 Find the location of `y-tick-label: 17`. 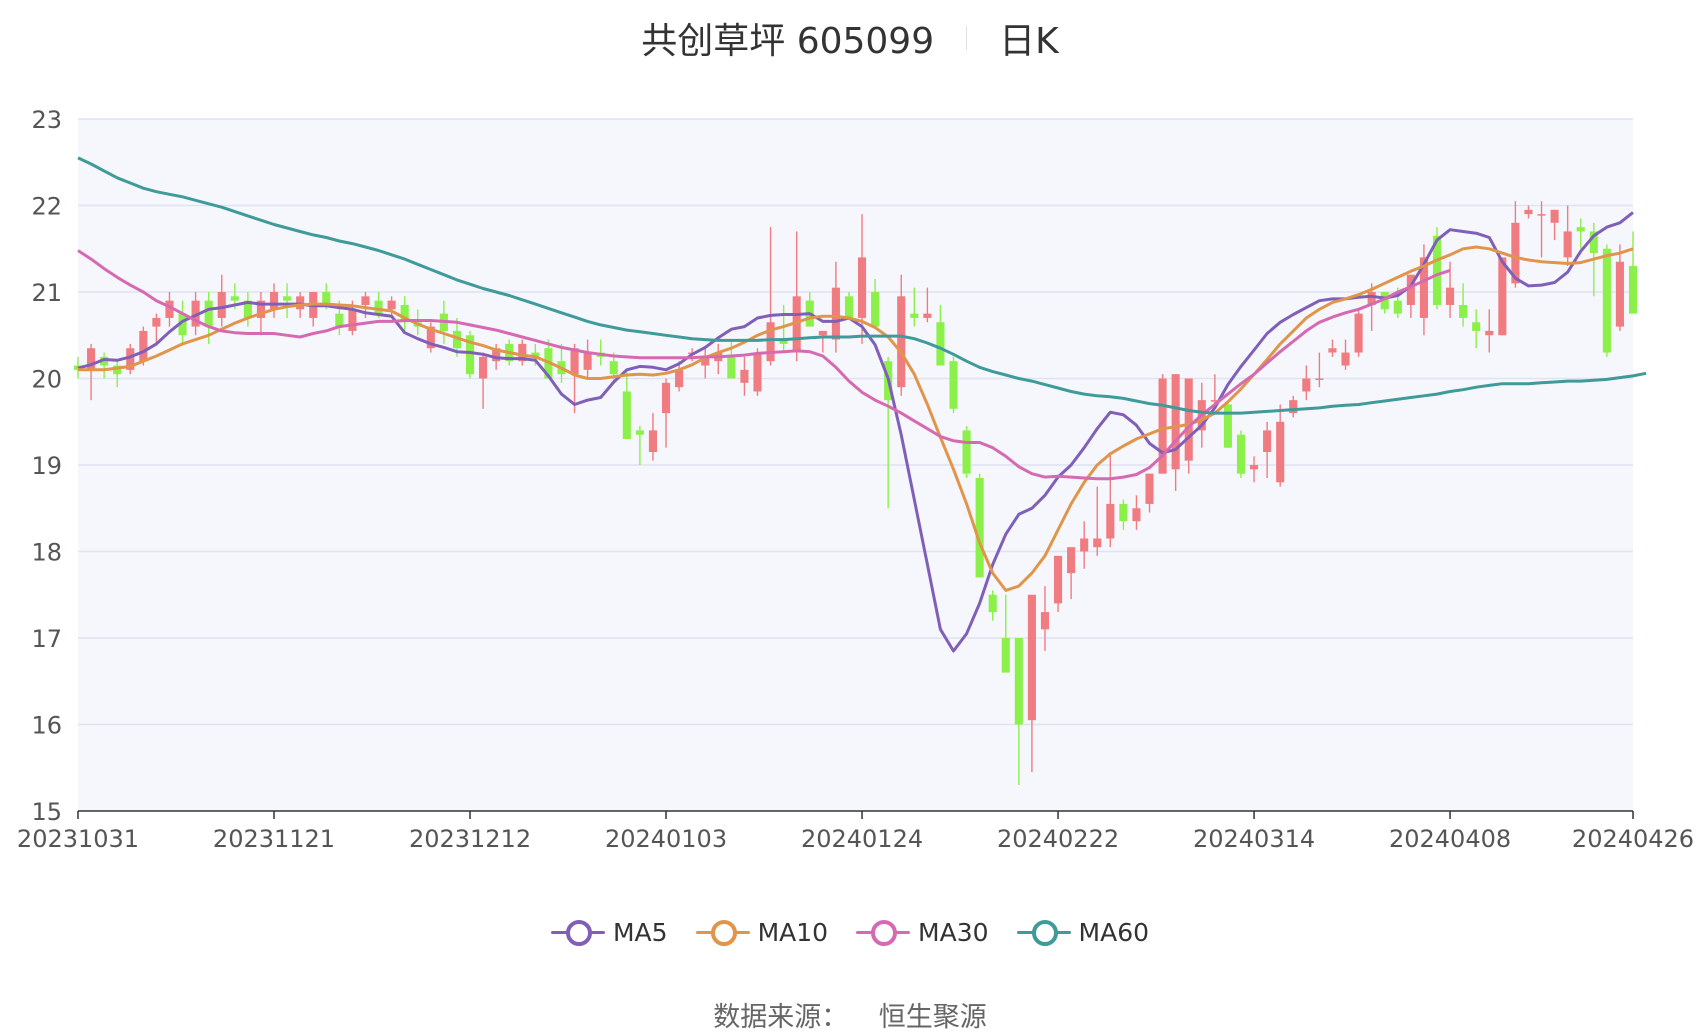

y-tick-label: 17 is located at coordinates (46, 639).